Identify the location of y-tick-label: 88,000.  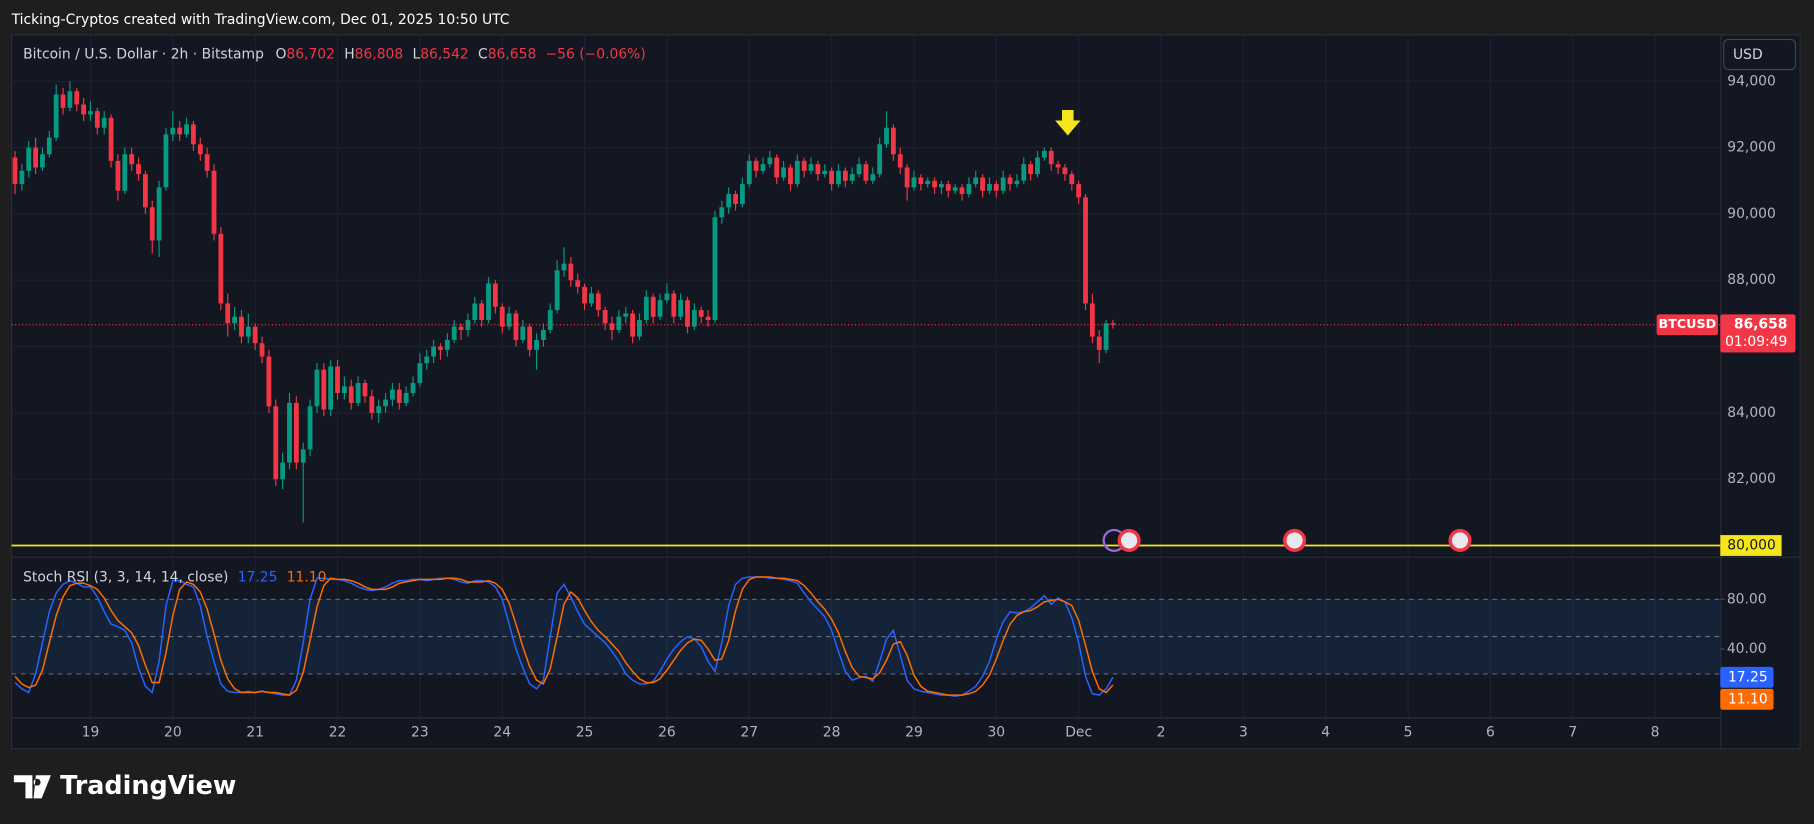
(1751, 280).